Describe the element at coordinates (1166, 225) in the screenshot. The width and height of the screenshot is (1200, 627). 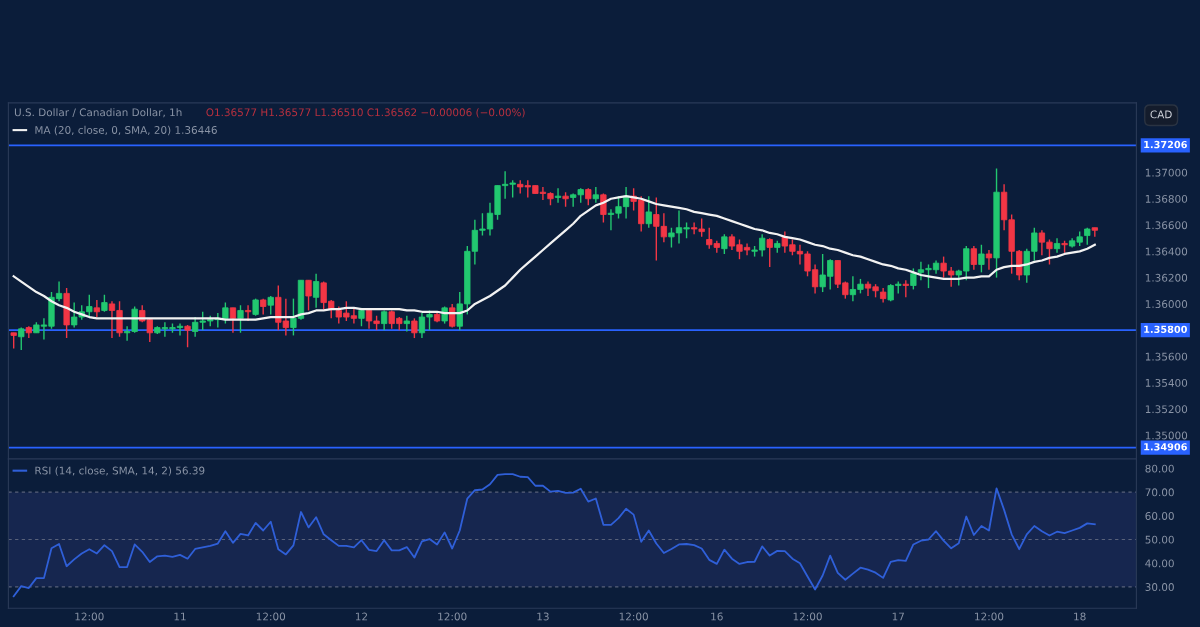
I see `y-tick-label: 1.36600` at that location.